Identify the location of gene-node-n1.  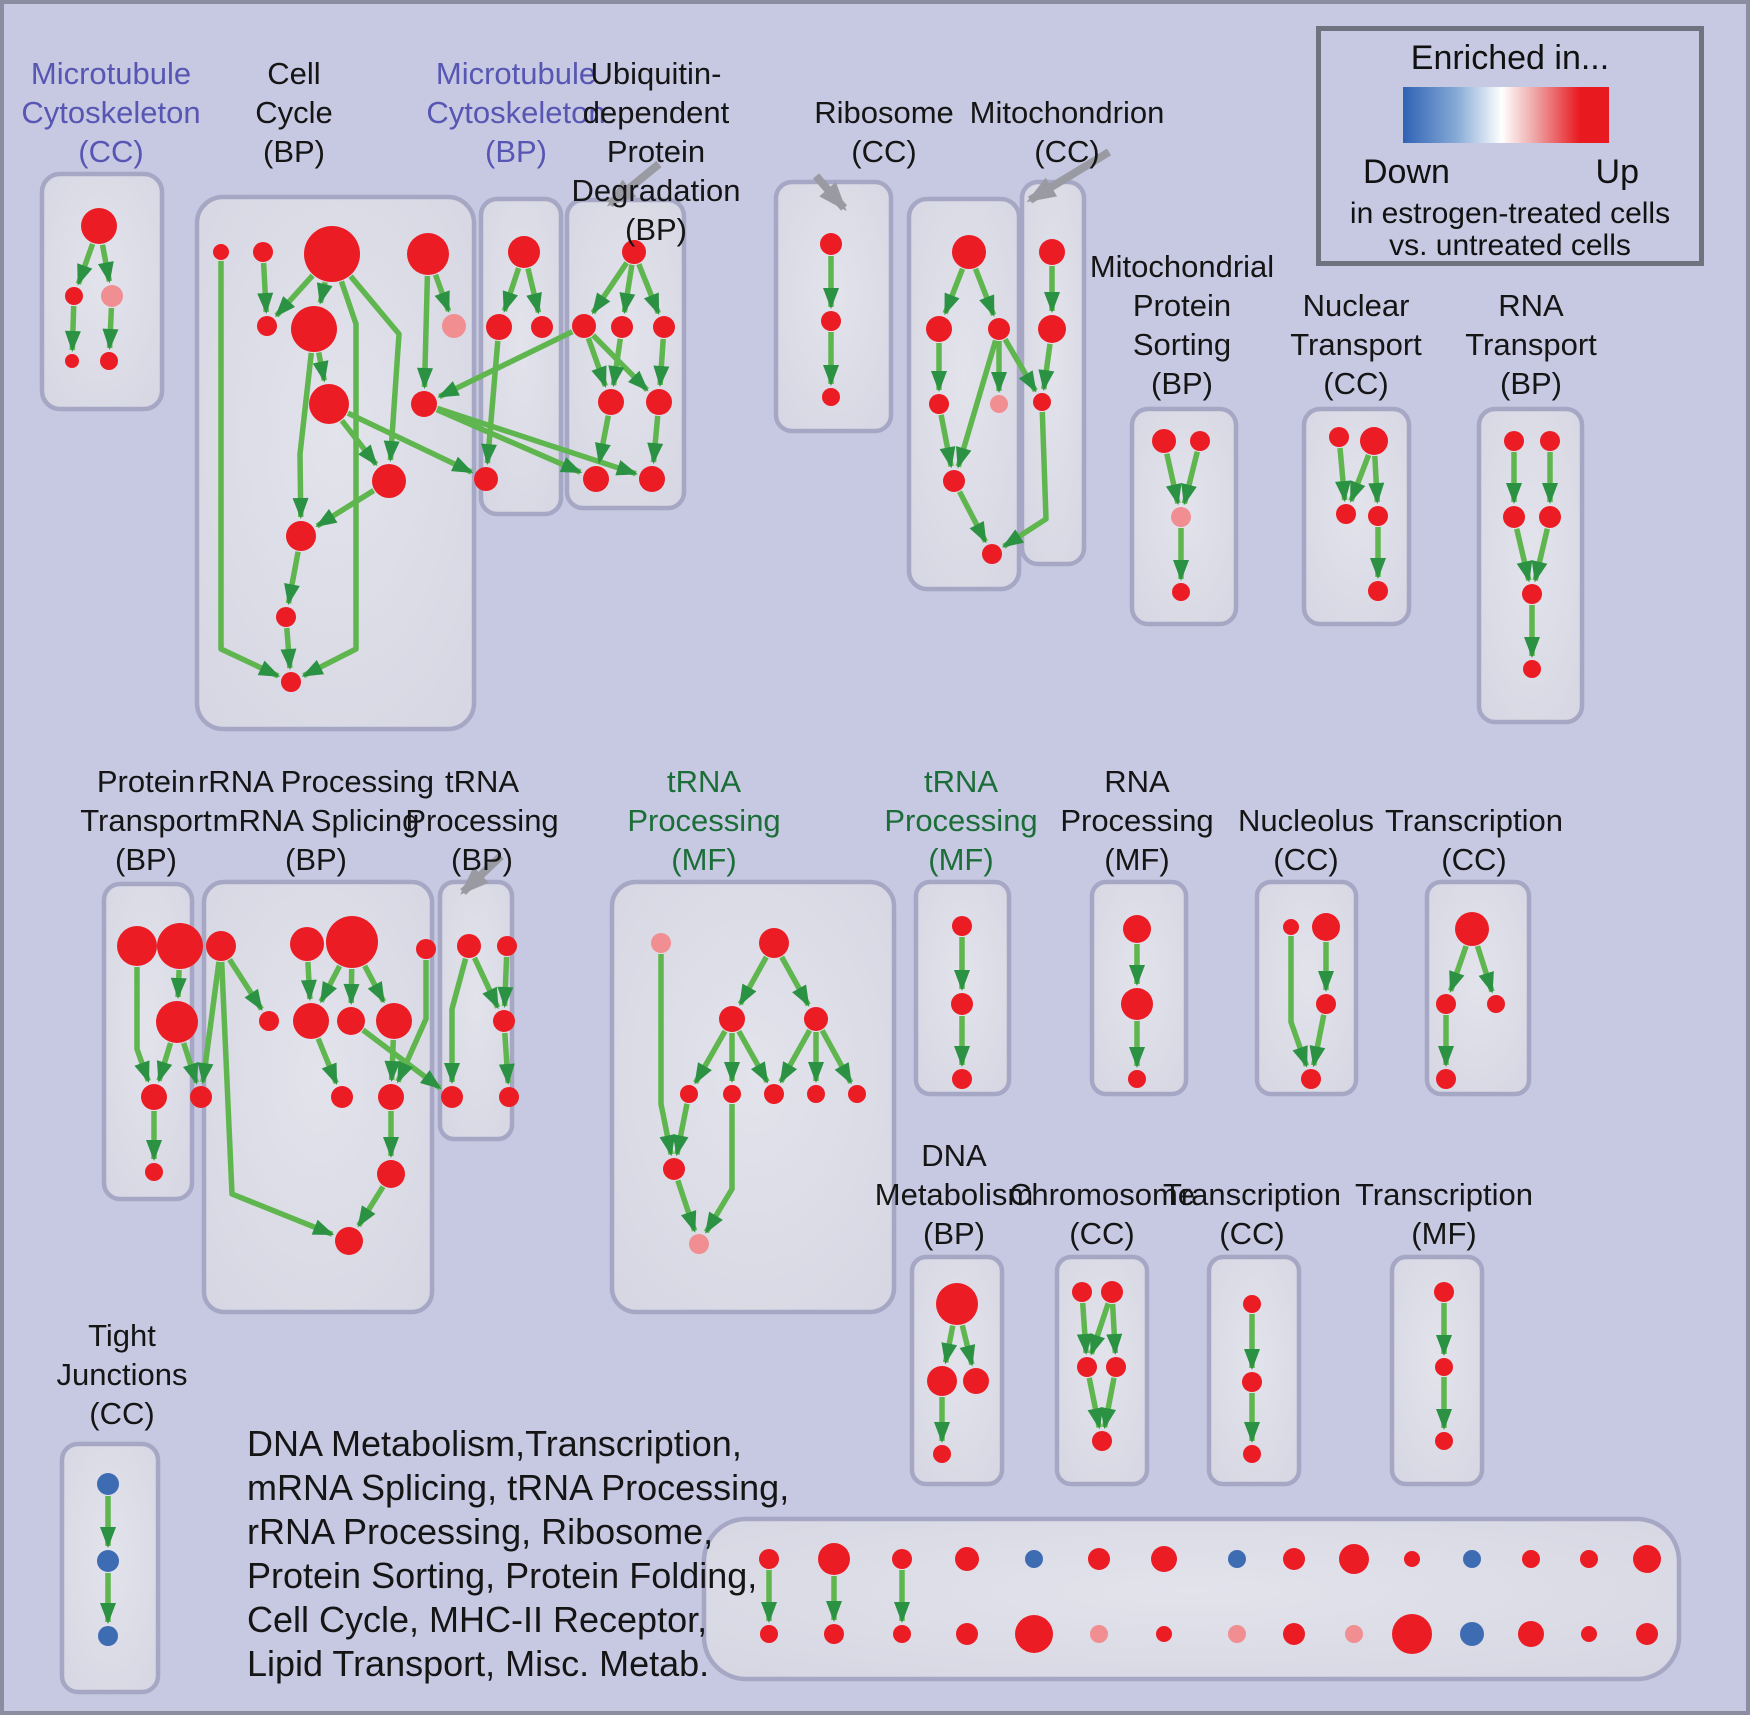
(1339, 437).